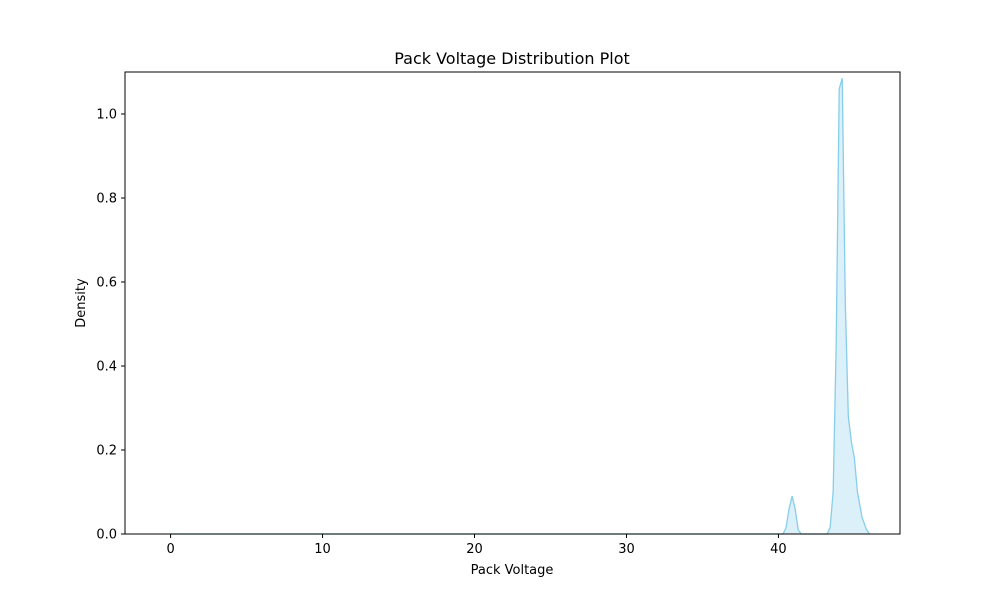 Image resolution: width=1000 pixels, height=600 pixels. I want to click on x-tick-label: 10, so click(322, 549).